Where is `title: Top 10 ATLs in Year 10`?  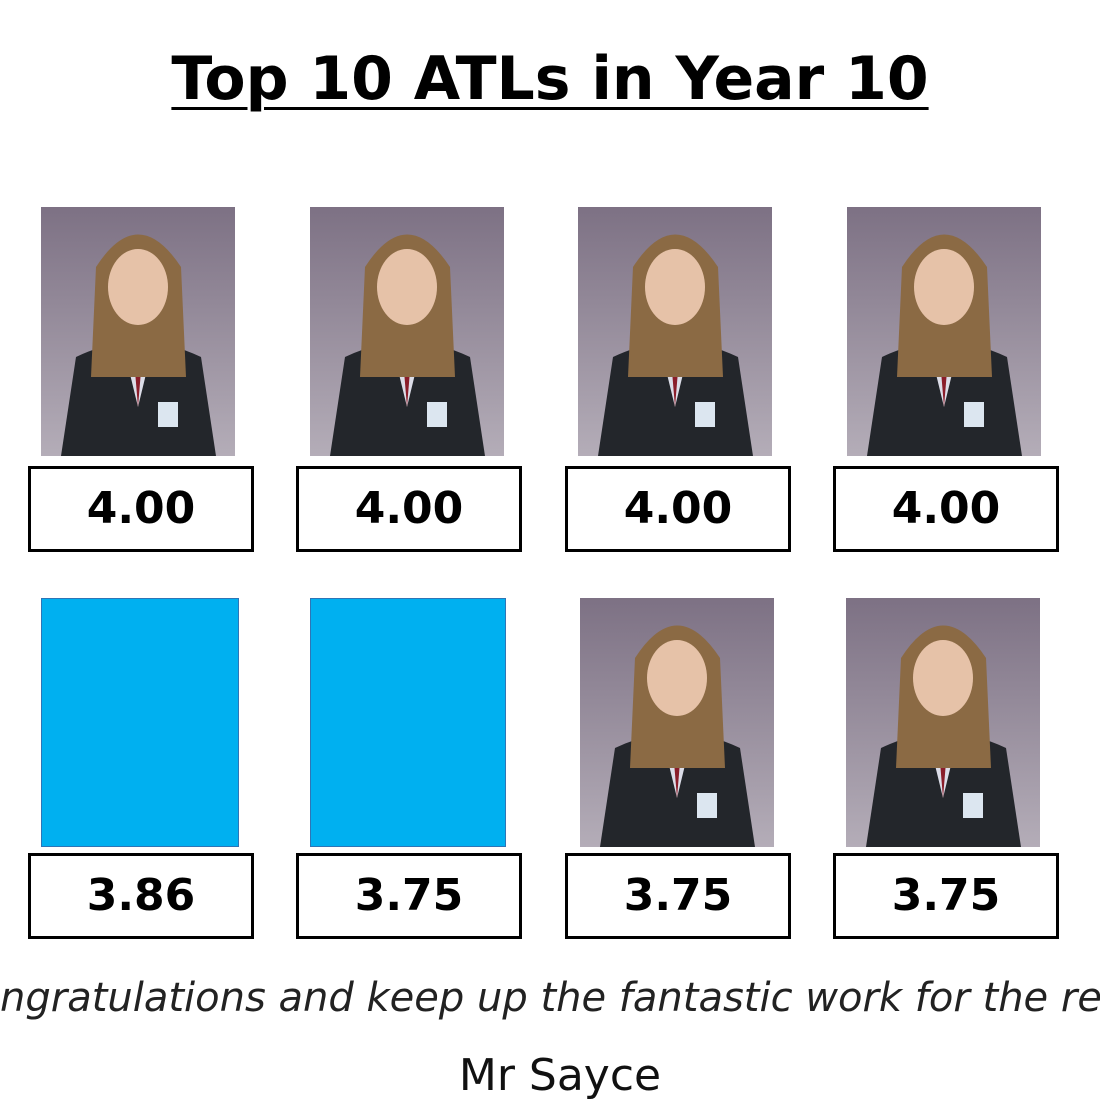 title: Top 10 ATLs in Year 10 is located at coordinates (550, 79).